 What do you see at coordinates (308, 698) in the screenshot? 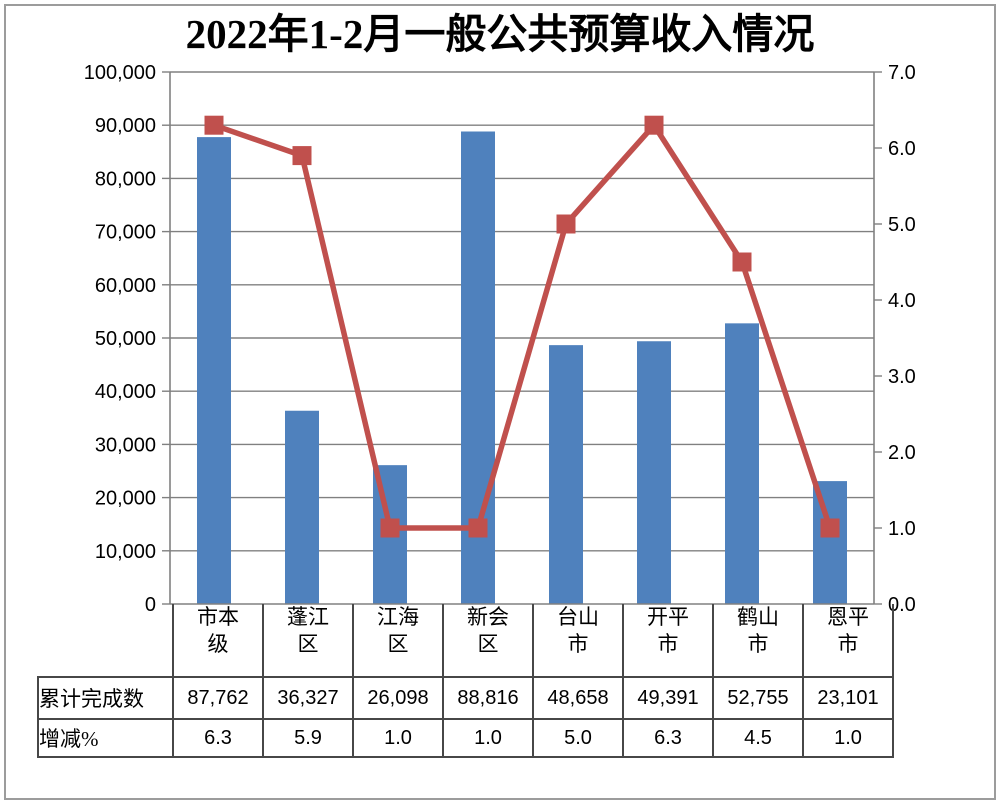
I see `table-value: 36,327` at bounding box center [308, 698].